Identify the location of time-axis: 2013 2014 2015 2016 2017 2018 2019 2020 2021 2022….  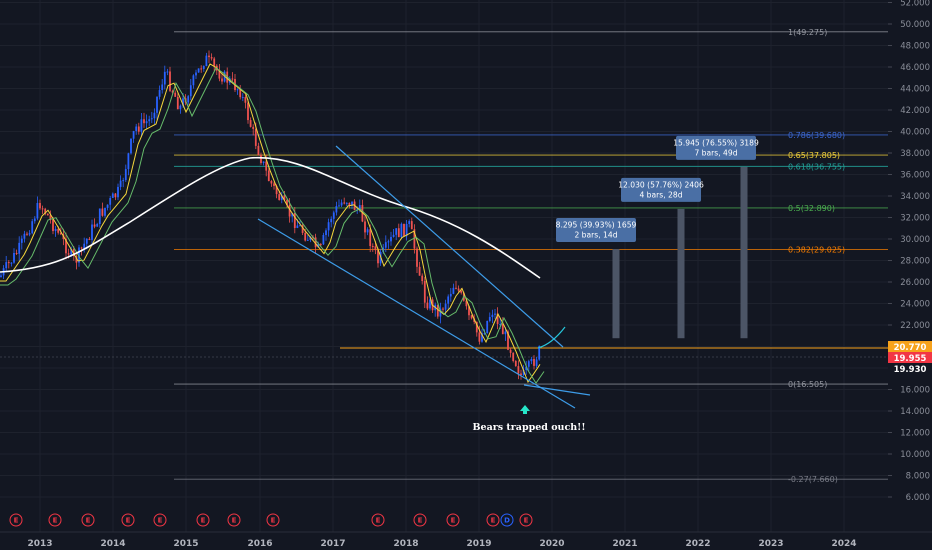
(466, 540).